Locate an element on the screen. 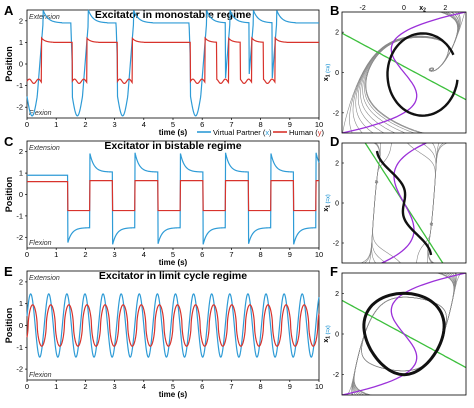 This screenshot has height=408, width=474. phase-x-tick-label: 2 is located at coordinates (445, 8).